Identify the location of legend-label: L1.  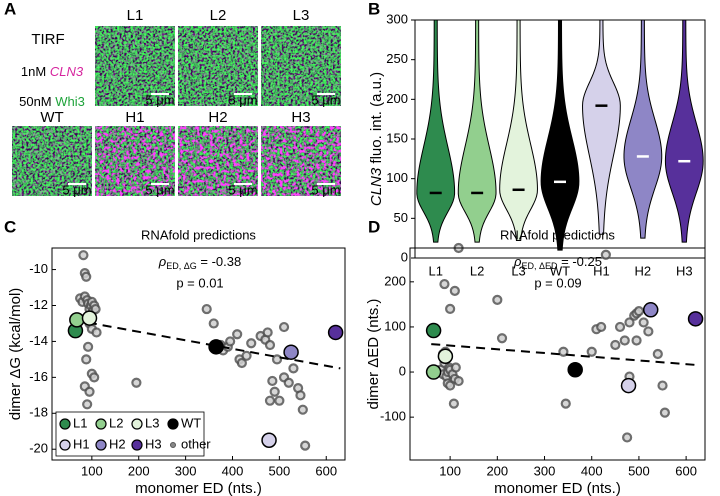
(80, 422).